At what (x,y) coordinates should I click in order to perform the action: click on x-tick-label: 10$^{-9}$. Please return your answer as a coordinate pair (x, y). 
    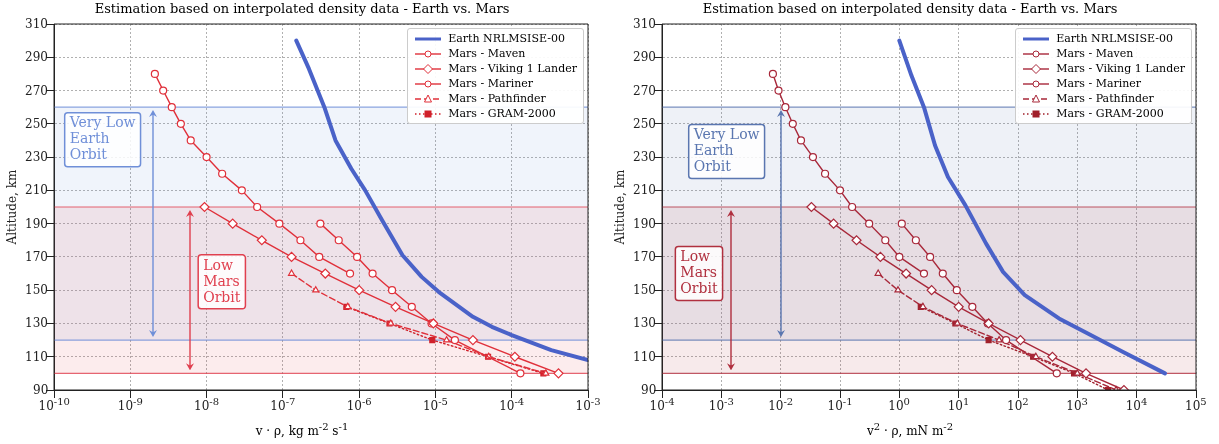
    Looking at the image, I should click on (130, 404).